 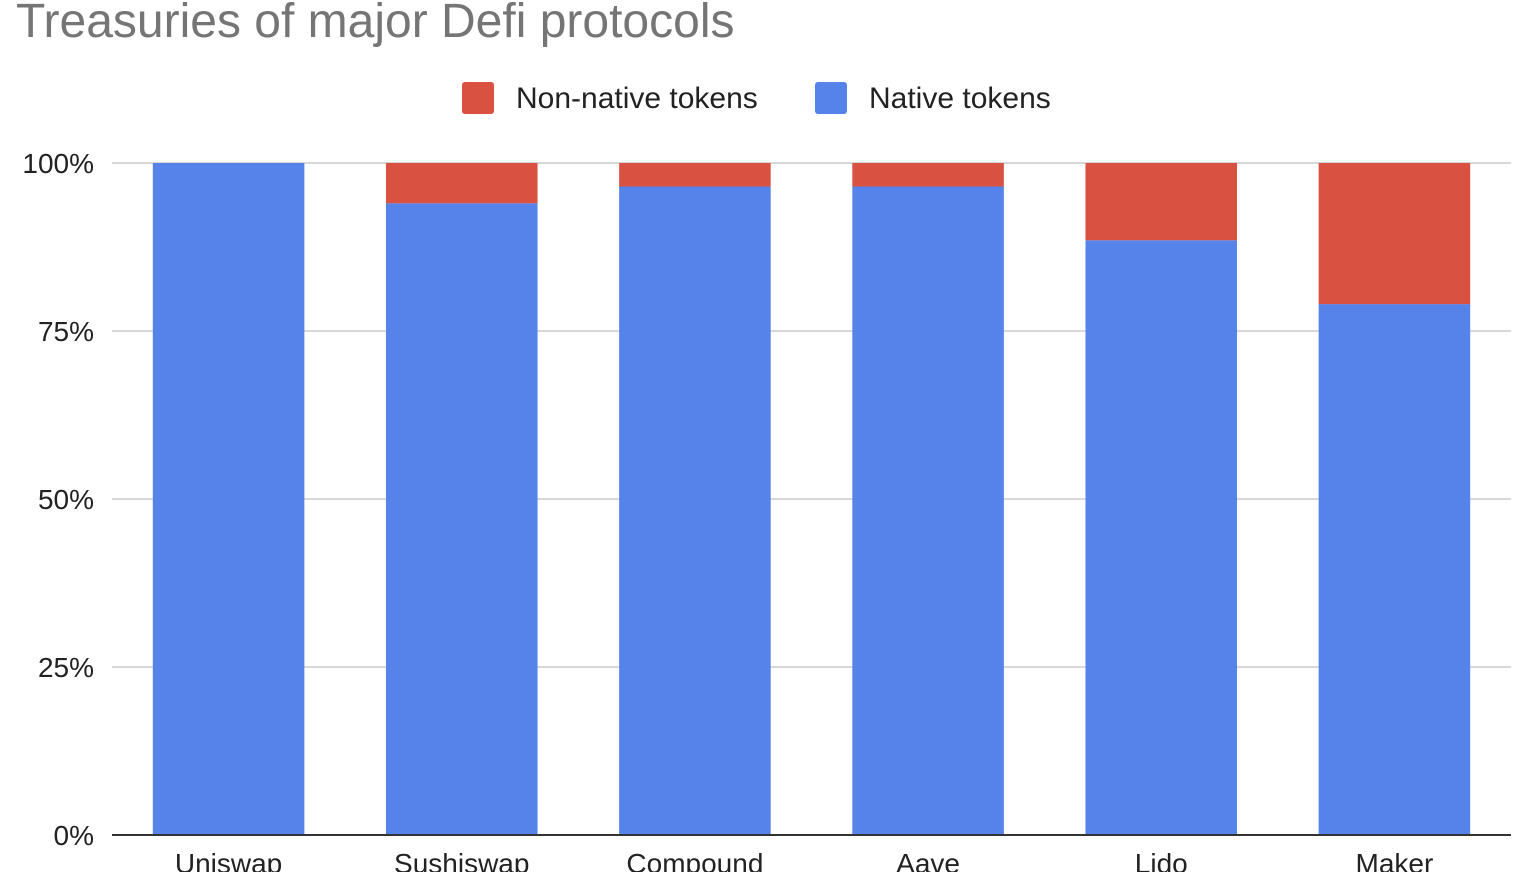 I want to click on x-tick-label-compound: Compound, so click(x=694, y=860).